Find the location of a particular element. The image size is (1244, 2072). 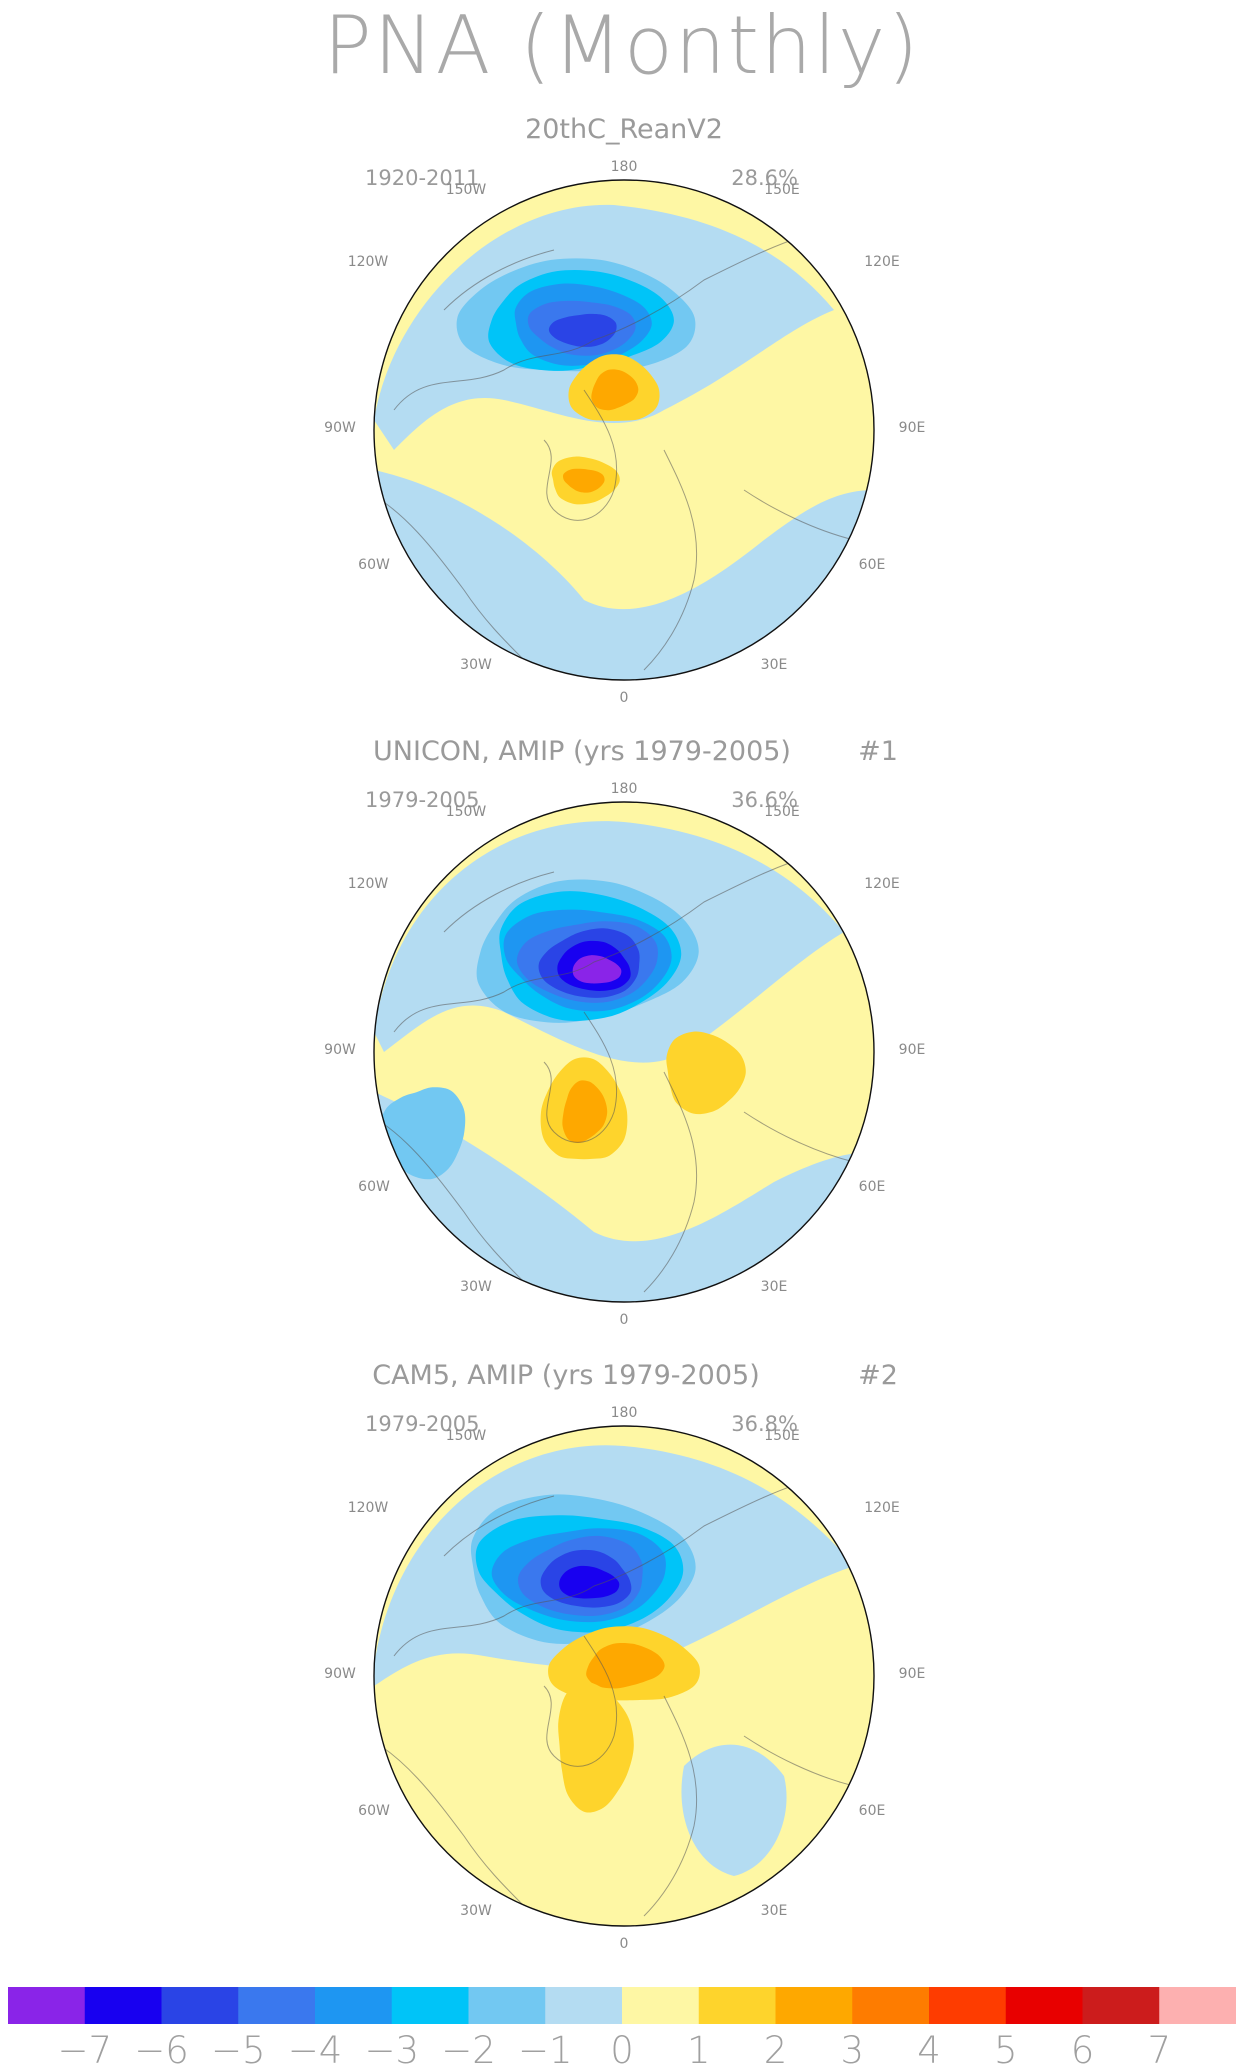

panel-title: 20thC_ReanV2 is located at coordinates (624, 129).